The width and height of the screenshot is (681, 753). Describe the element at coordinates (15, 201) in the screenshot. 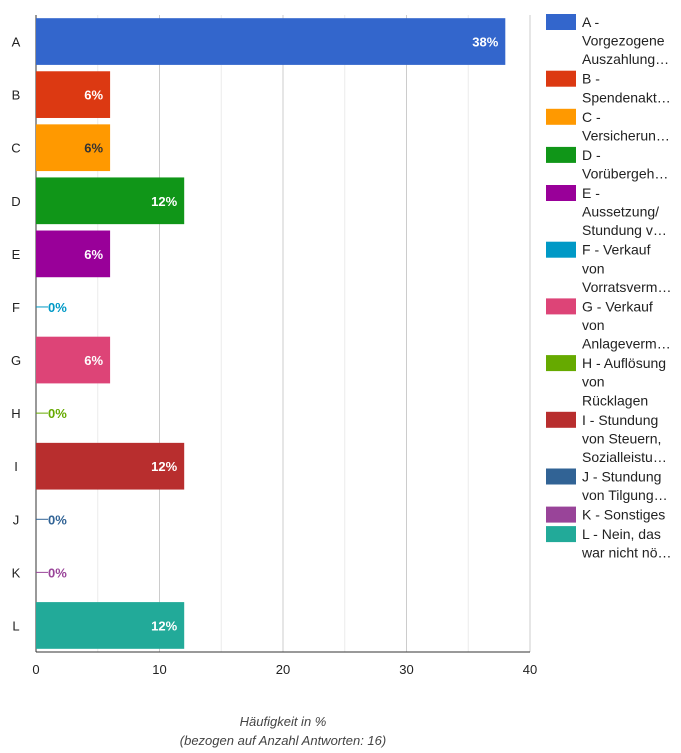

I see `category-label: D` at that location.